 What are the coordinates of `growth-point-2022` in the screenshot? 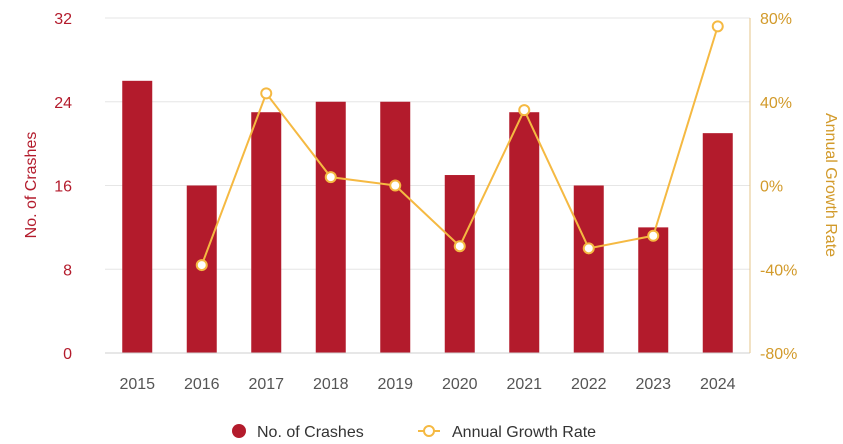 It's located at (588, 248).